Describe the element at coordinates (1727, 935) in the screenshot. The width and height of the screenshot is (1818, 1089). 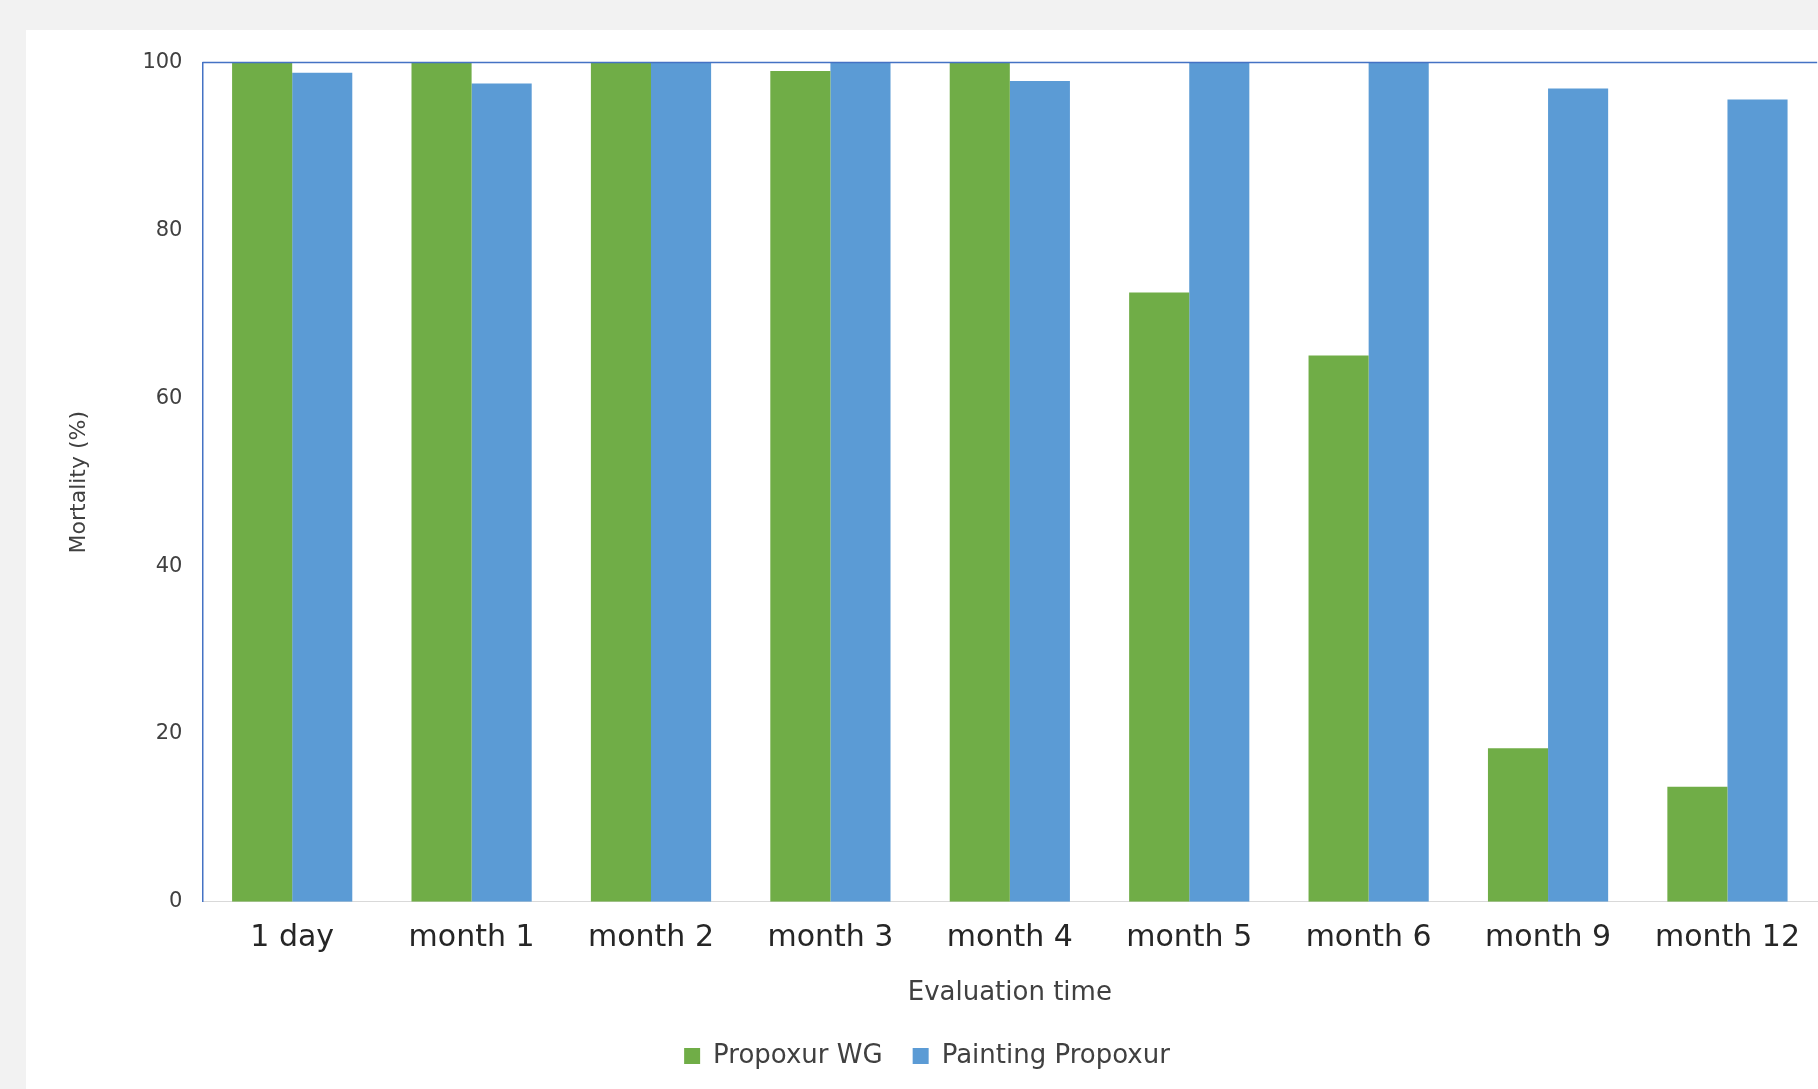
I see `x-tick-label: month 12` at that location.